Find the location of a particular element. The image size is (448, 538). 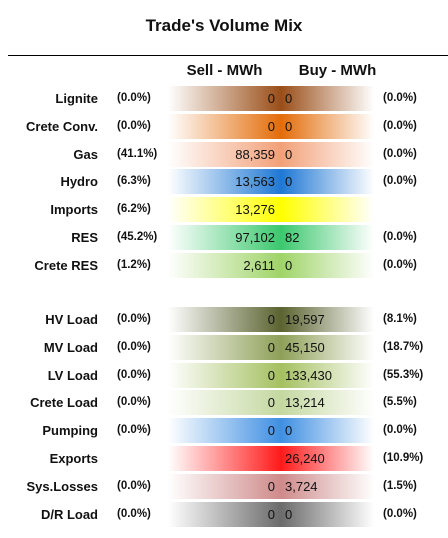

row-label: Crete RES is located at coordinates (66, 265).